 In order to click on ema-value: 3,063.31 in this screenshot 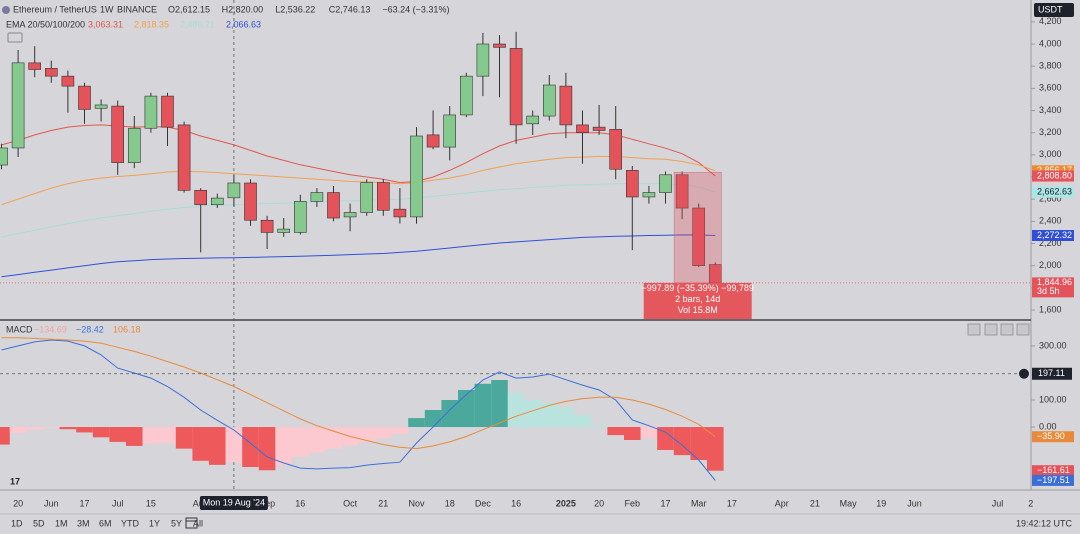, I will do `click(105, 24)`.